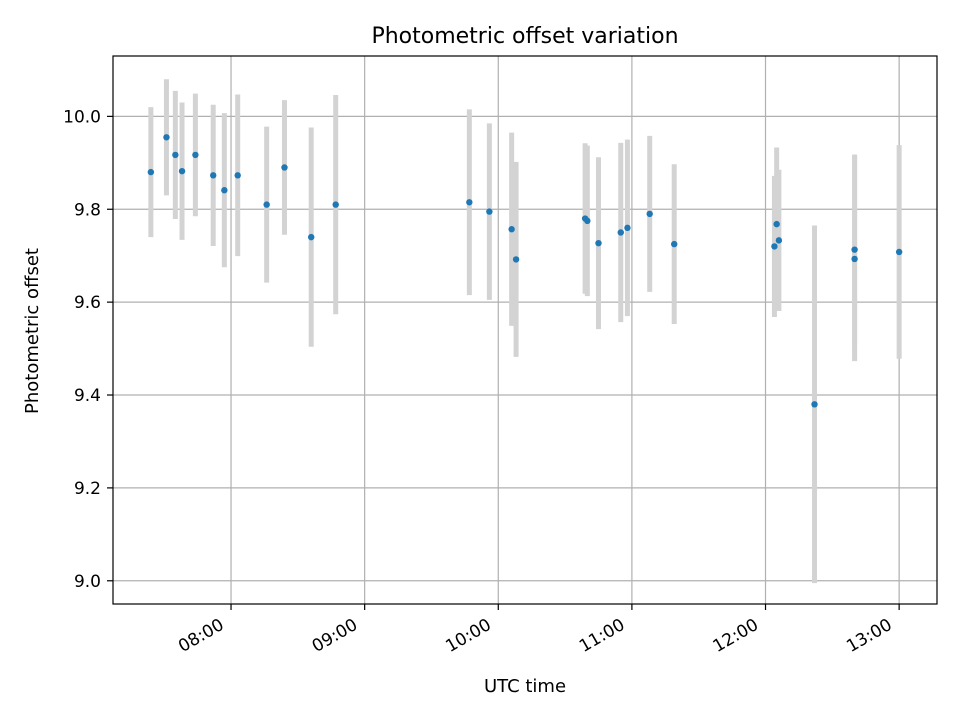  What do you see at coordinates (82, 117) in the screenshot?
I see `y-tick-label: 10.0` at bounding box center [82, 117].